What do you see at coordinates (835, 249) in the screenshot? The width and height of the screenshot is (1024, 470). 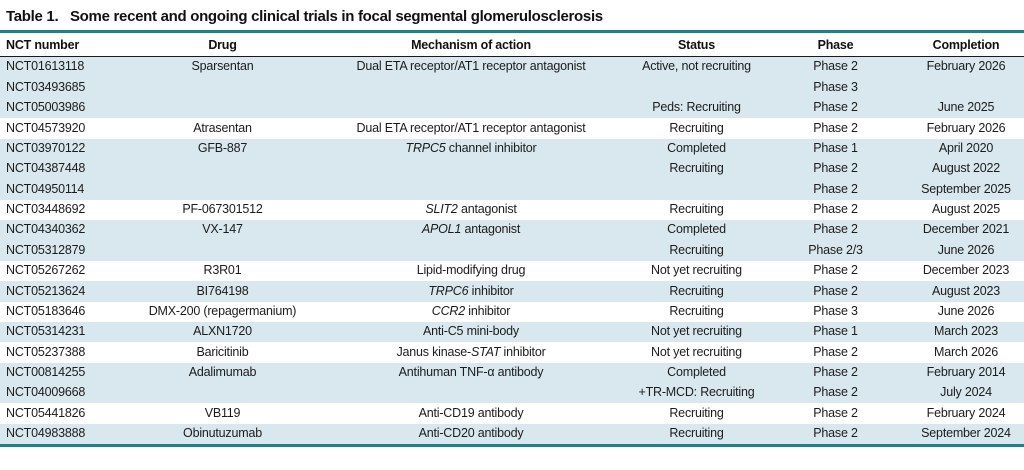 I see `cell-phase: Phase 2/3` at bounding box center [835, 249].